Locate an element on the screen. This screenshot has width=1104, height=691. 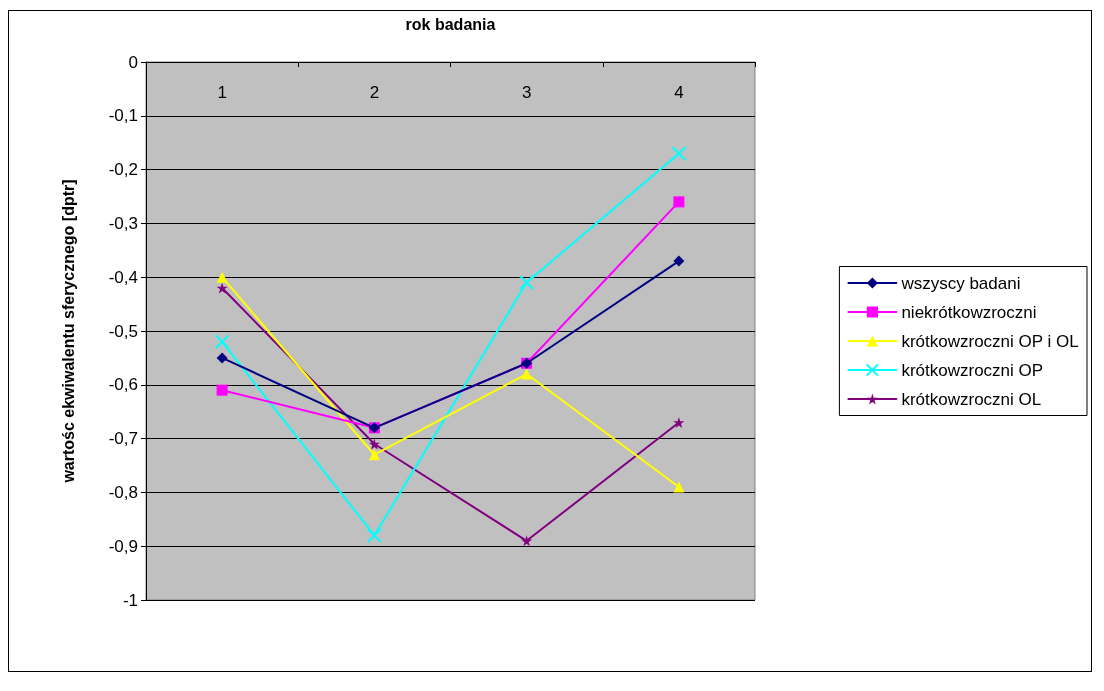
y-tick-label: -1 is located at coordinates (130, 600).